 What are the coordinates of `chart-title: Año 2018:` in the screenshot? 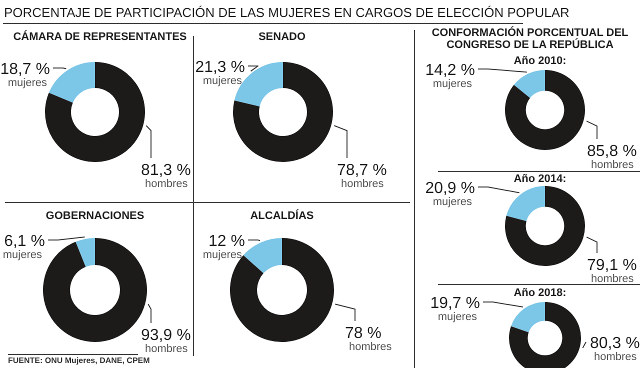 It's located at (540, 293).